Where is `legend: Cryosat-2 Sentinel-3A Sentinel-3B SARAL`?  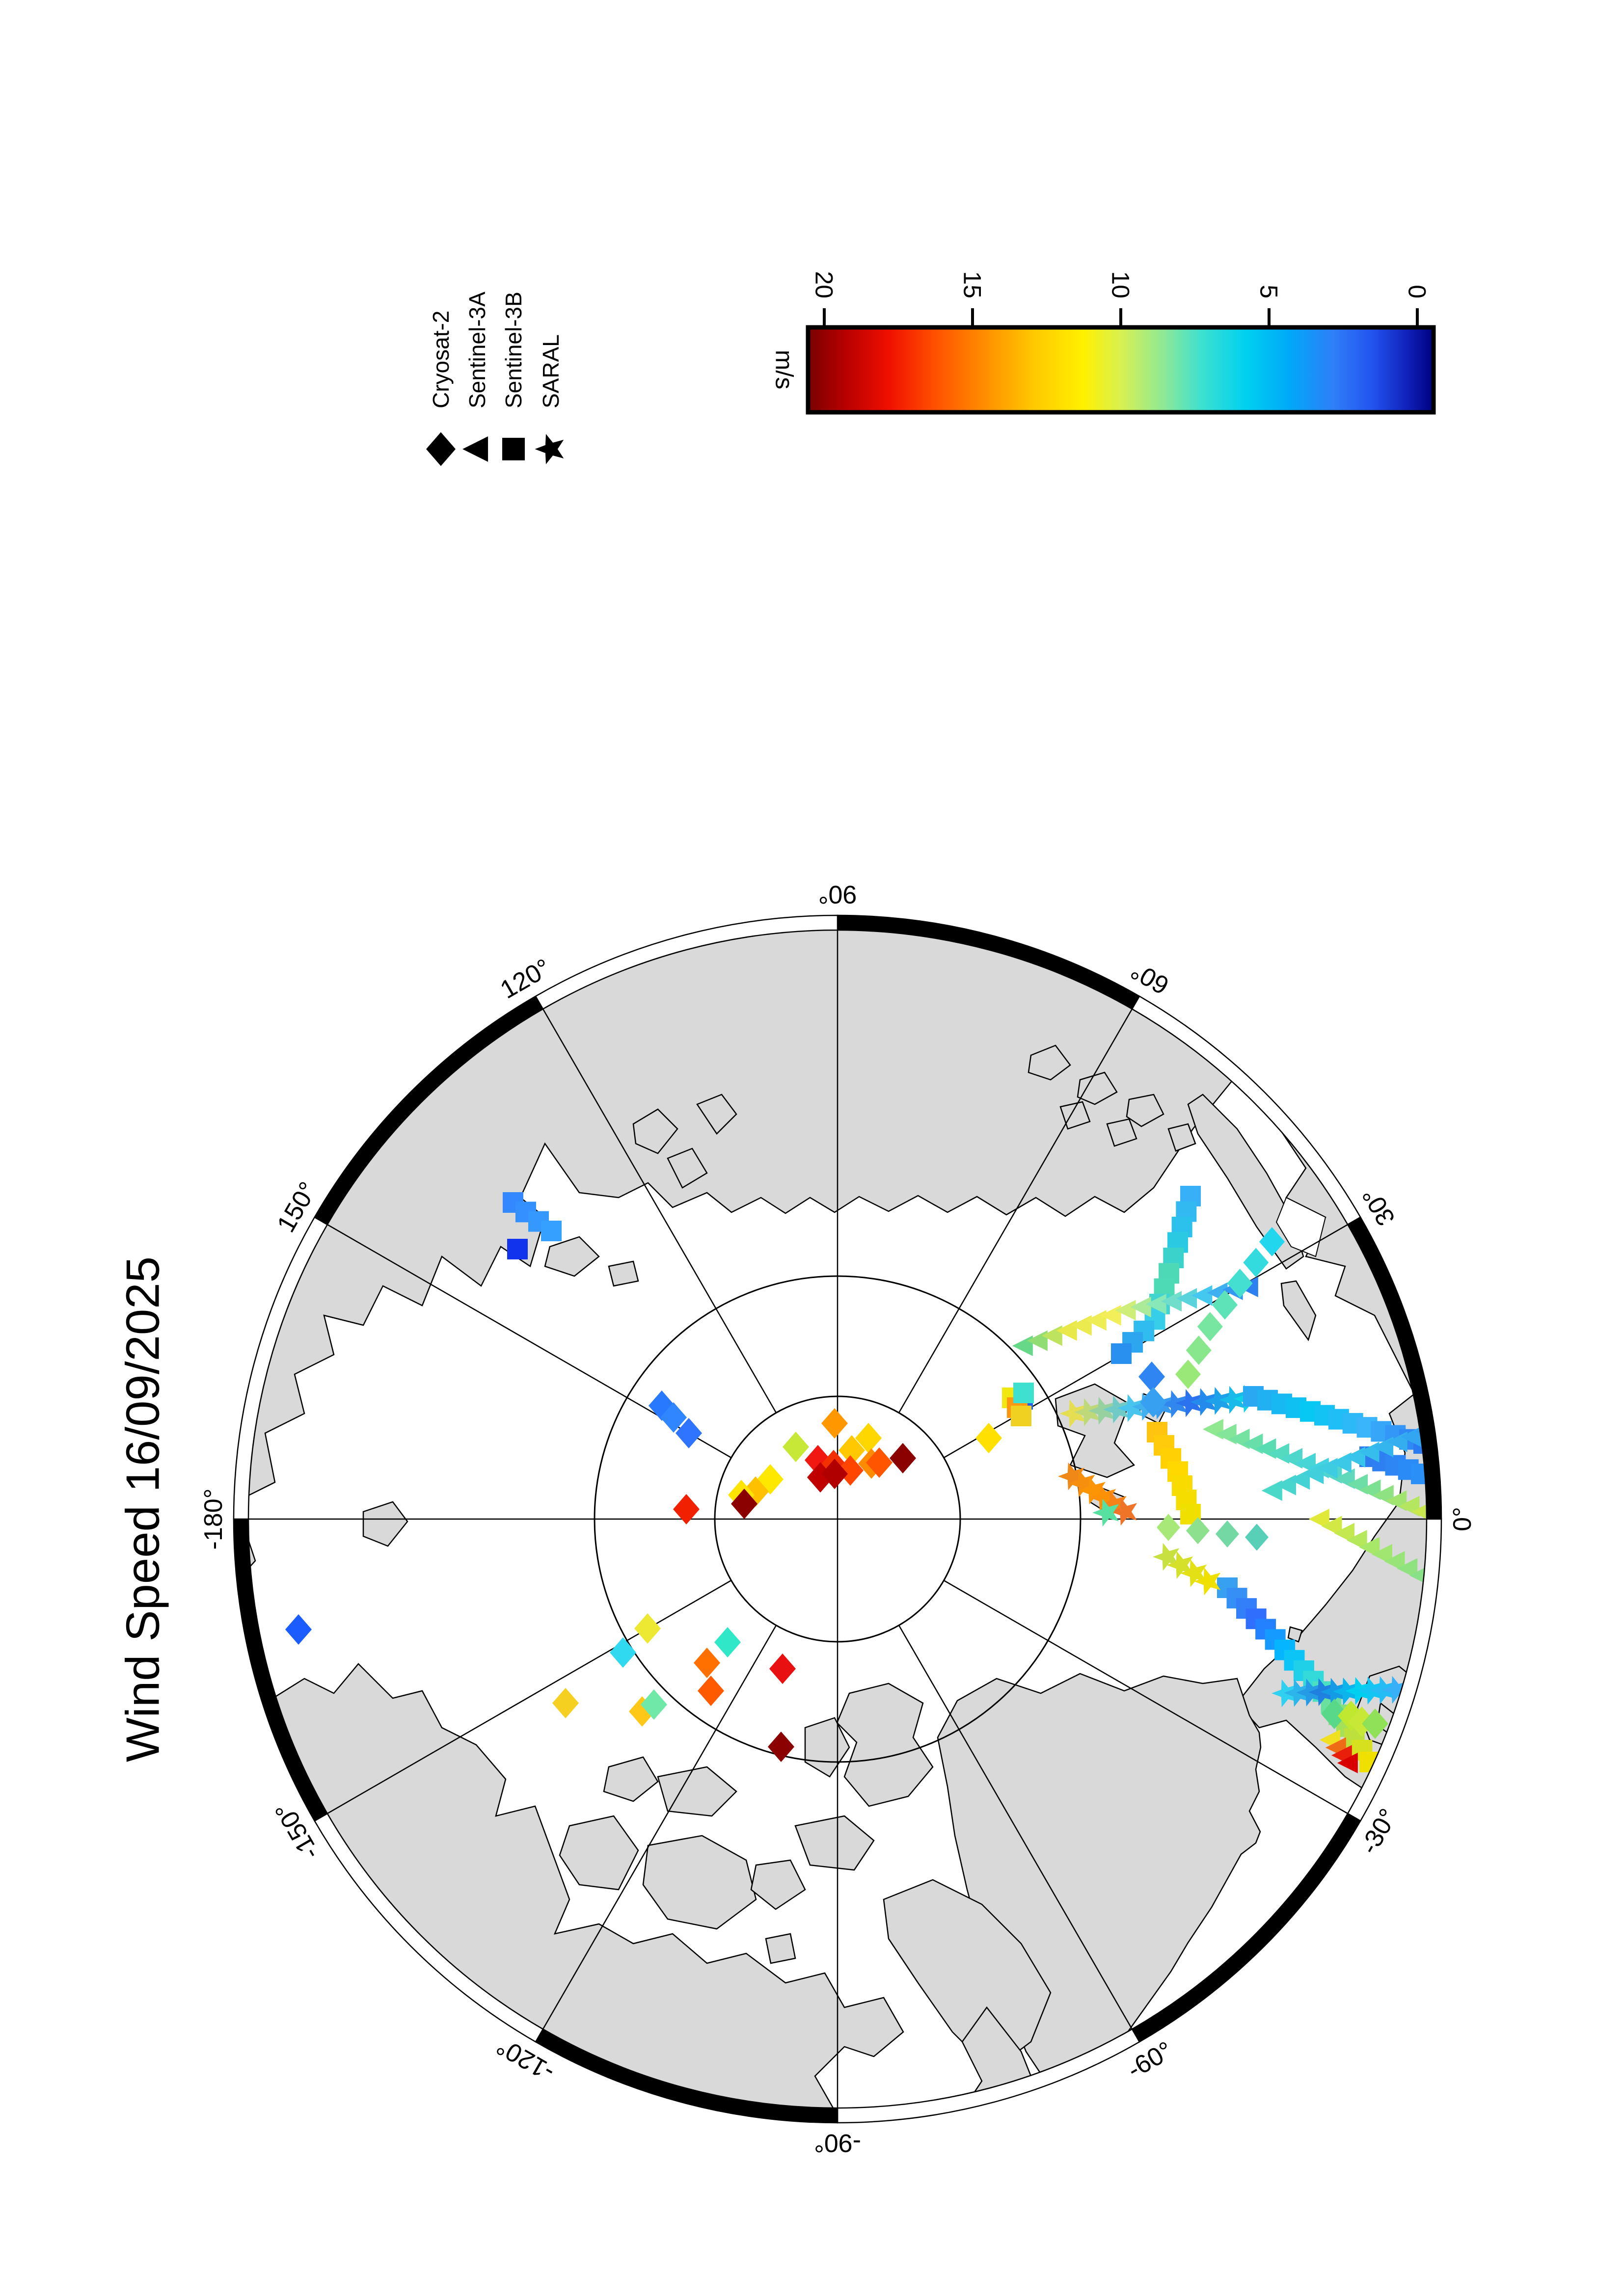
legend: Cryosat-2 Sentinel-3A Sentinel-3B SARAL is located at coordinates (495, 379).